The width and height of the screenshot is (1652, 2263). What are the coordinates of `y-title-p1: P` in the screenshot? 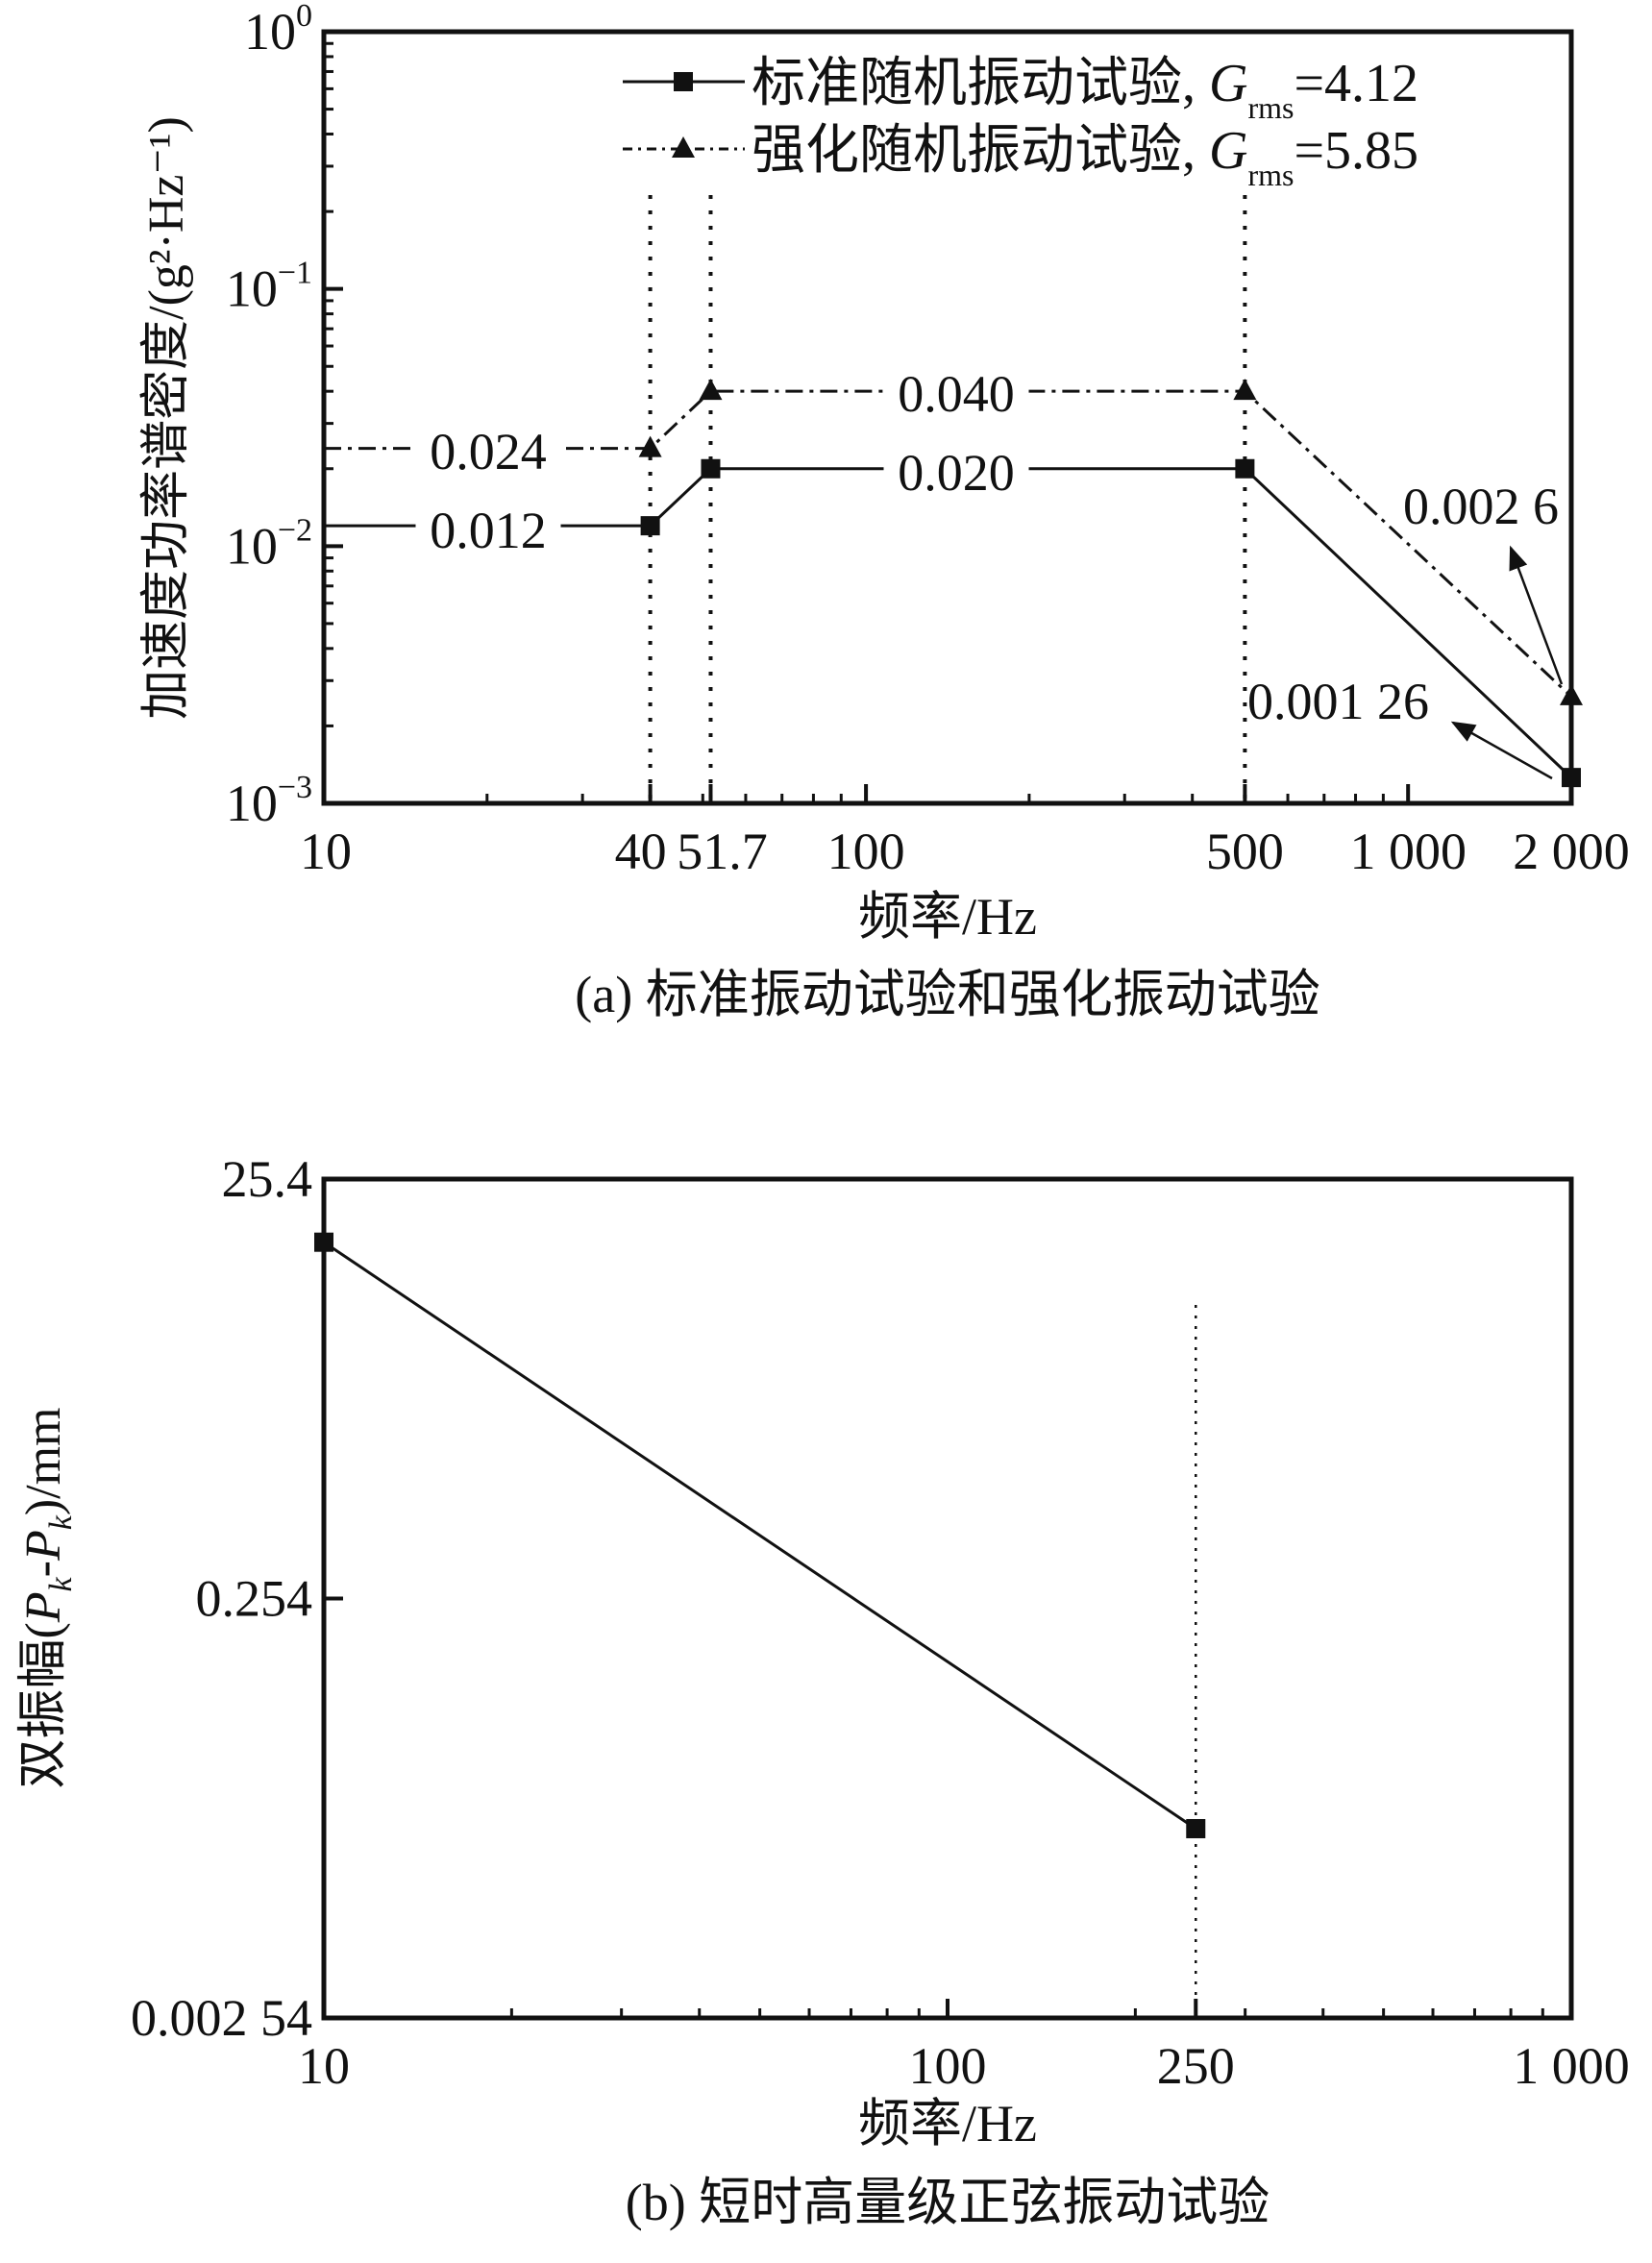 It's located at (43, 1607).